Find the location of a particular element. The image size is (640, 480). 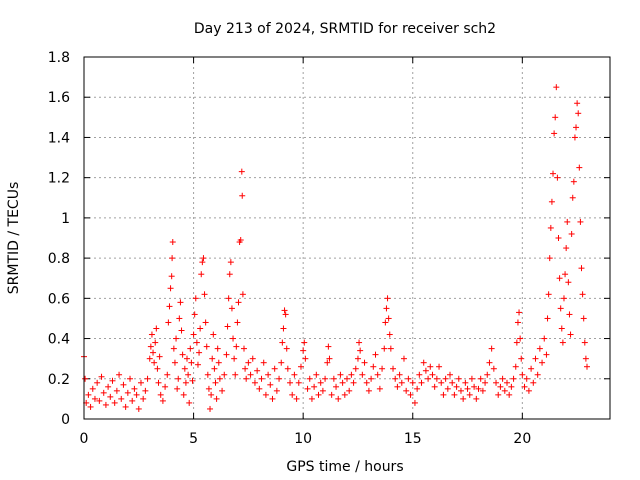

y-tick-label: 1 is located at coordinates (65, 219).